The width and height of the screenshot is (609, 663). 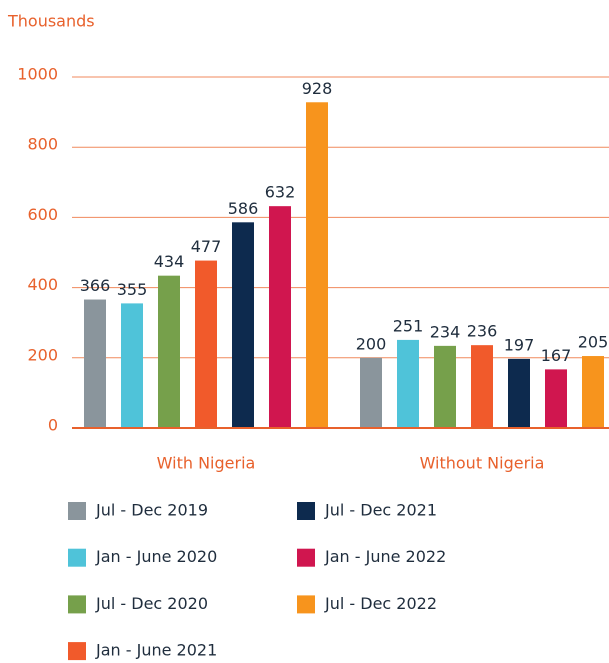 I want to click on data-label: 200, so click(x=371, y=343).